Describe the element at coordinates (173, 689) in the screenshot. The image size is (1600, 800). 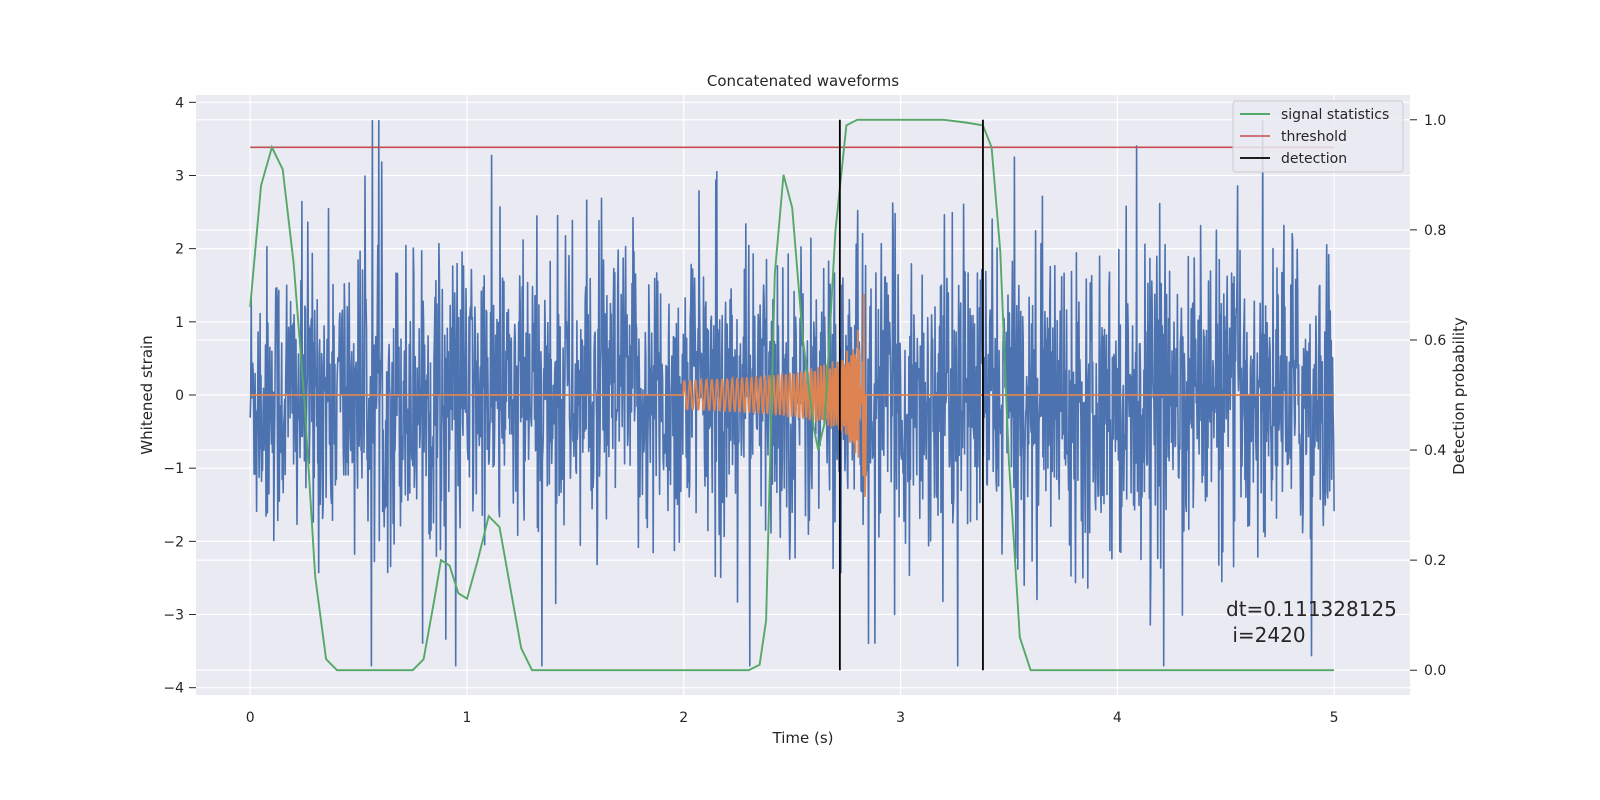
I see `y-tick-label: −4` at that location.